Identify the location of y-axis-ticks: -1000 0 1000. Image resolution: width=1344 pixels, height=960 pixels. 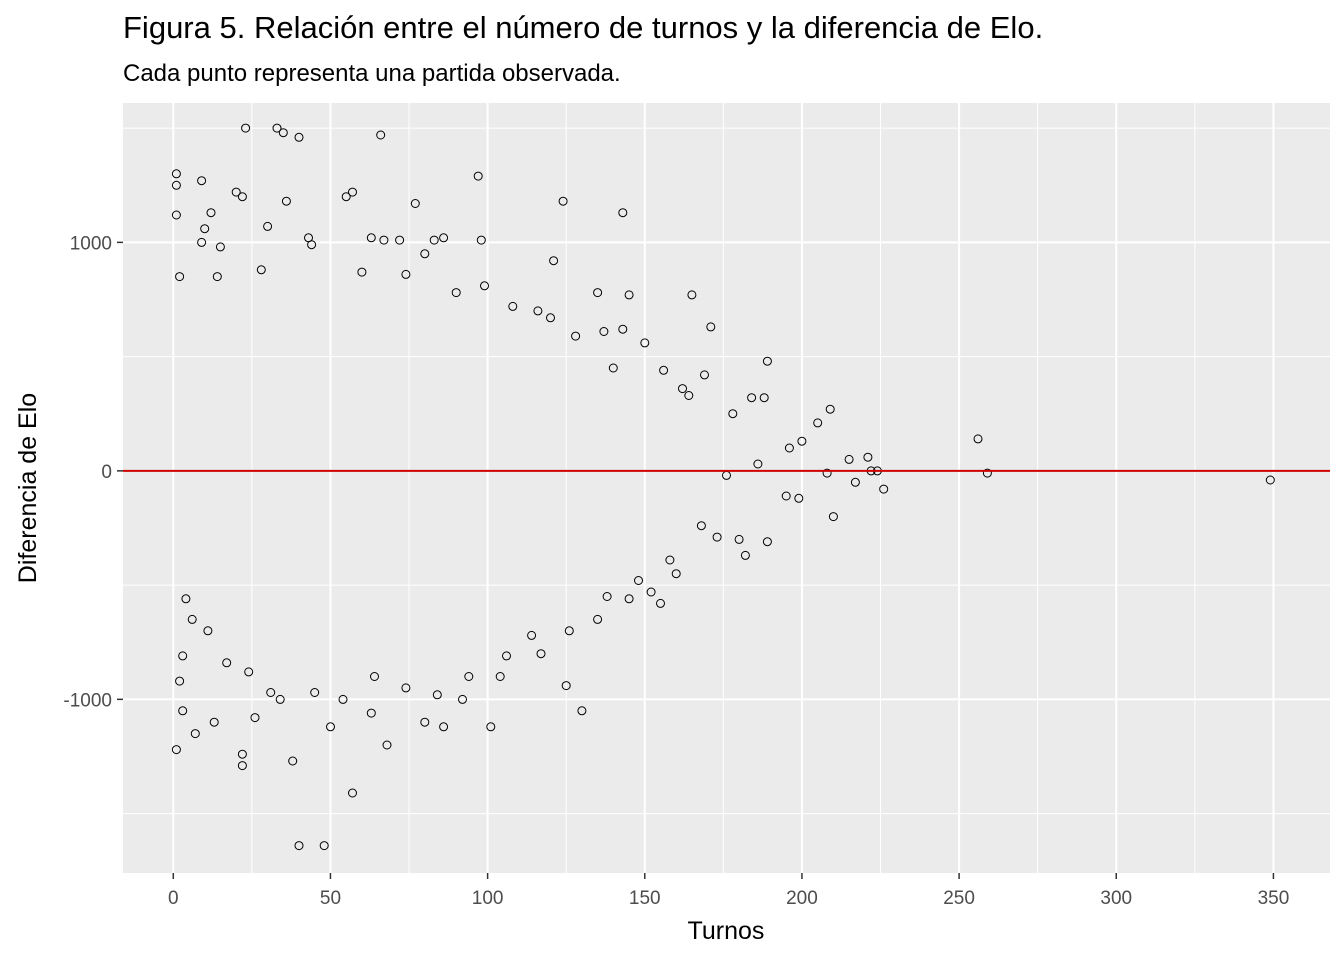
(93, 472).